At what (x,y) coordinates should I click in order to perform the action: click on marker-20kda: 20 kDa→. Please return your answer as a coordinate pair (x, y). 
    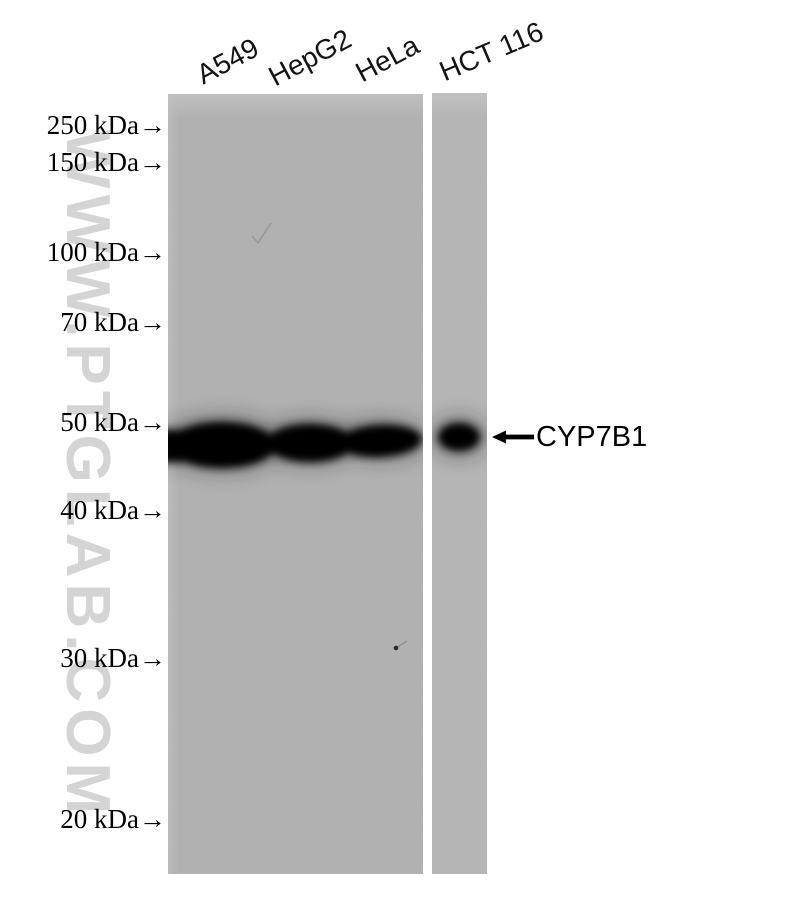
    Looking at the image, I should click on (113, 819).